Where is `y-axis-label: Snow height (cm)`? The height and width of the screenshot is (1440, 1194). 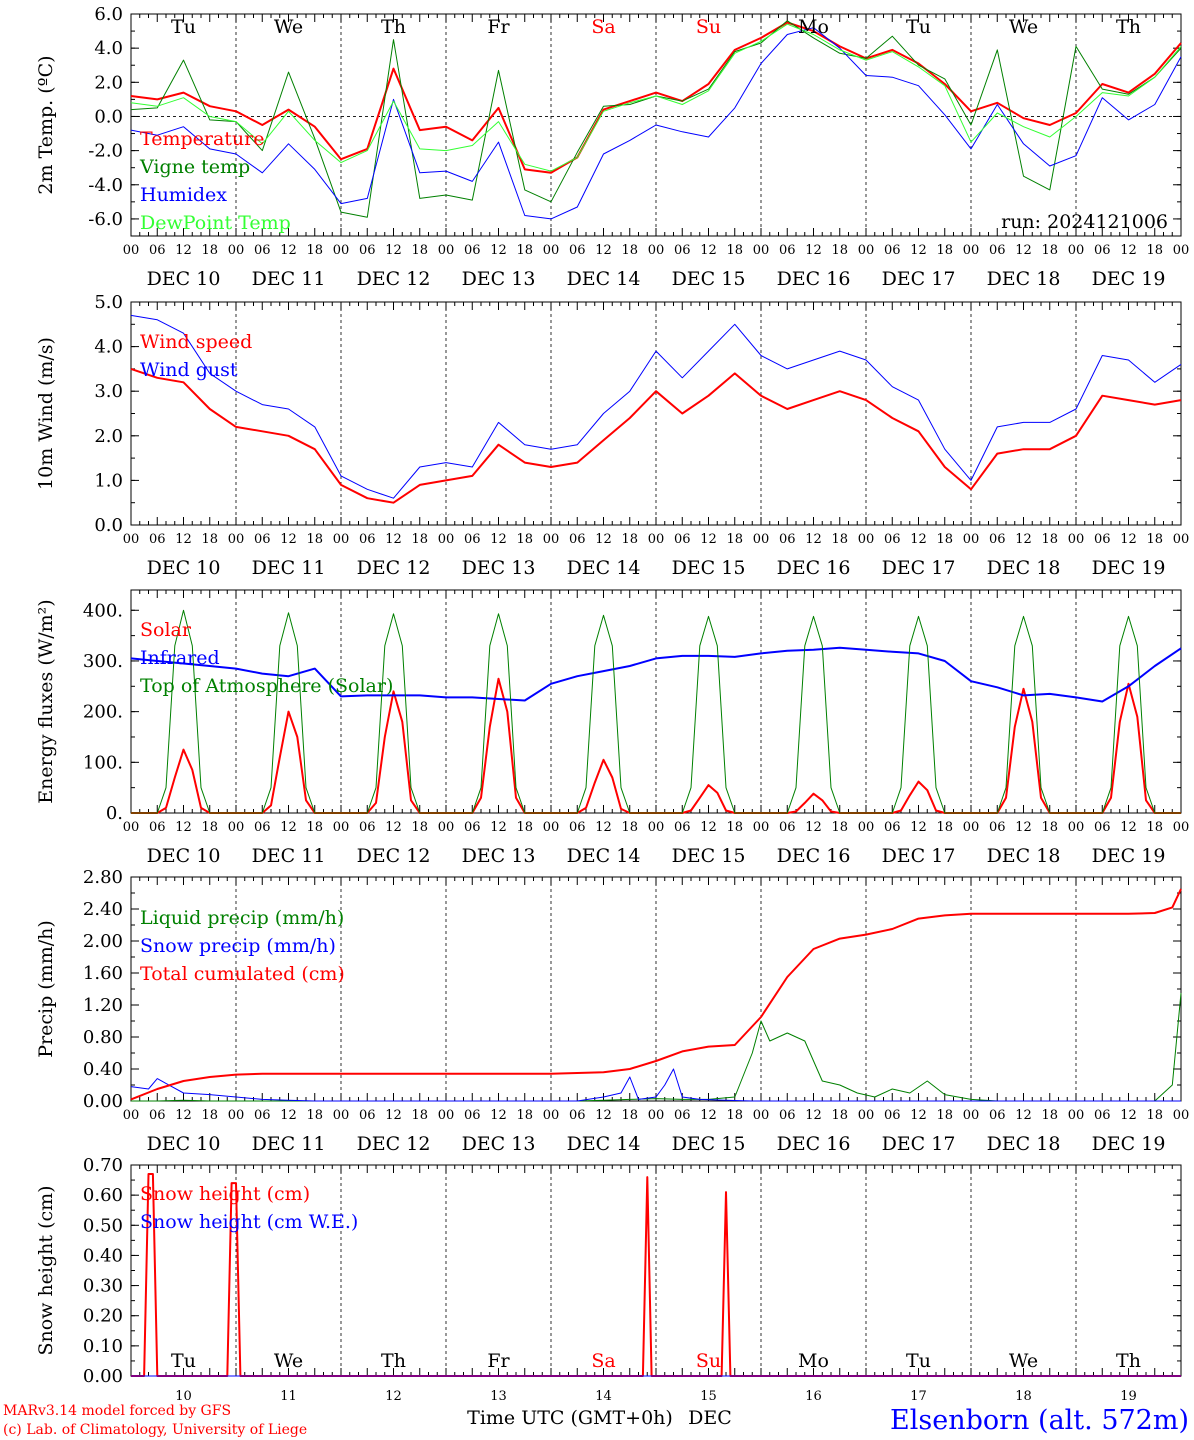
y-axis-label: Snow height (cm) is located at coordinates (46, 1270).